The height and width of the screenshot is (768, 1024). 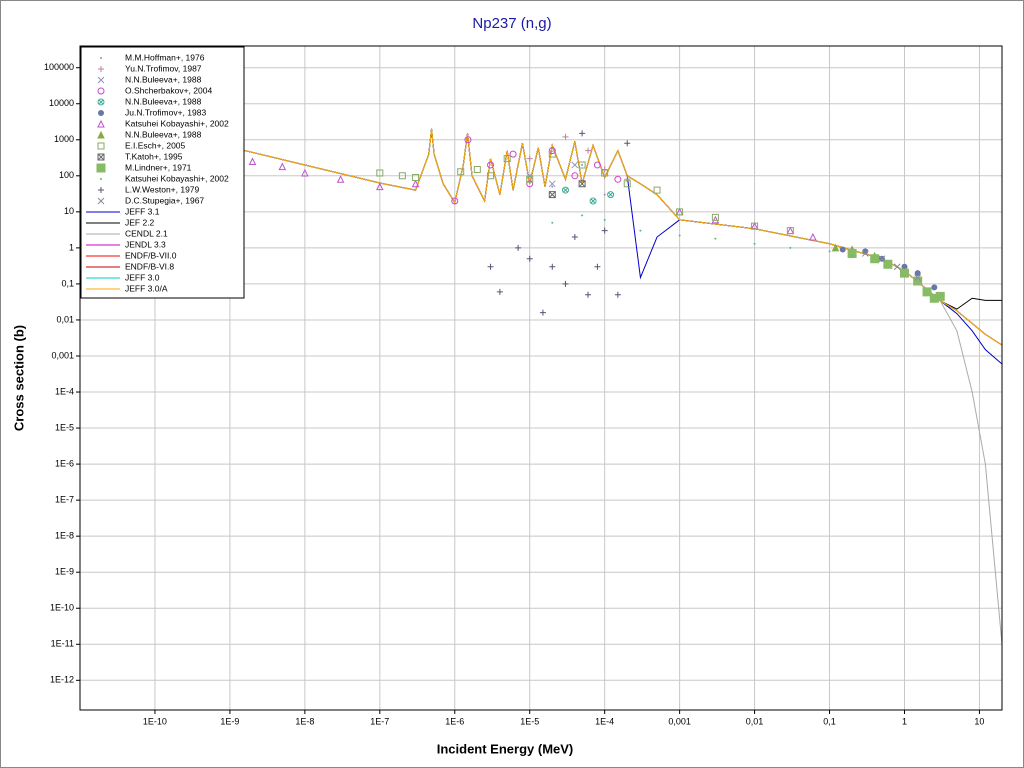 I want to click on y-tick-label: 1E-7, so click(x=64, y=500).